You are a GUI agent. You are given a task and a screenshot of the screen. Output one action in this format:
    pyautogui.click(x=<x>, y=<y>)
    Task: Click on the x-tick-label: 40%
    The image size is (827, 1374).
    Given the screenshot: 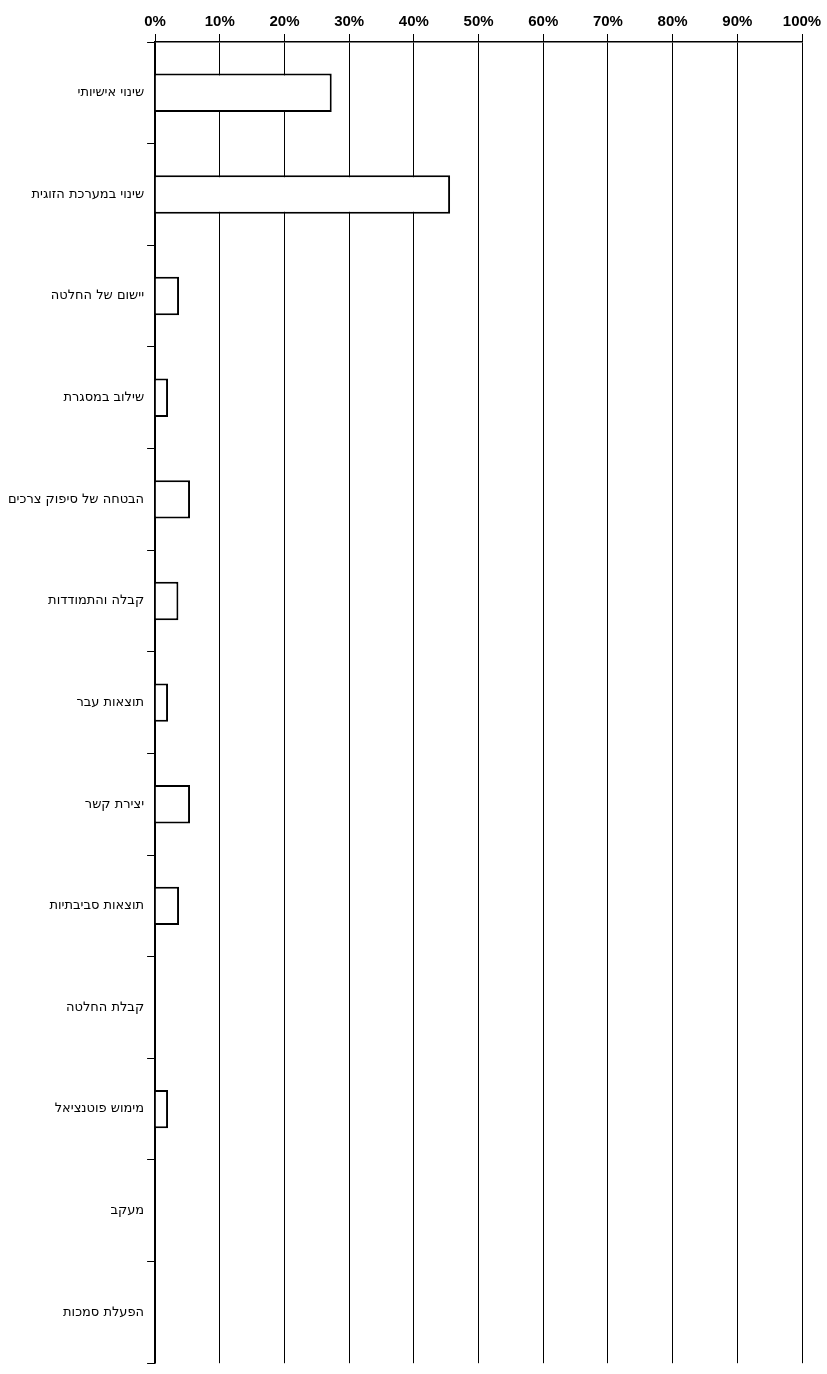 What is the action you would take?
    pyautogui.click(x=413, y=21)
    